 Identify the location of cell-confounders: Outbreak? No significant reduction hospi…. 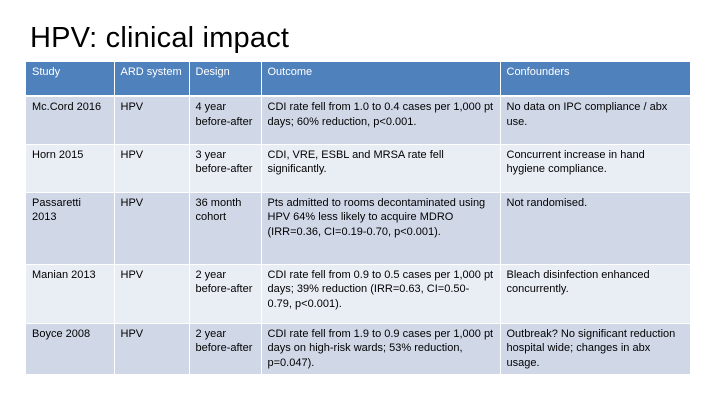
(595, 349).